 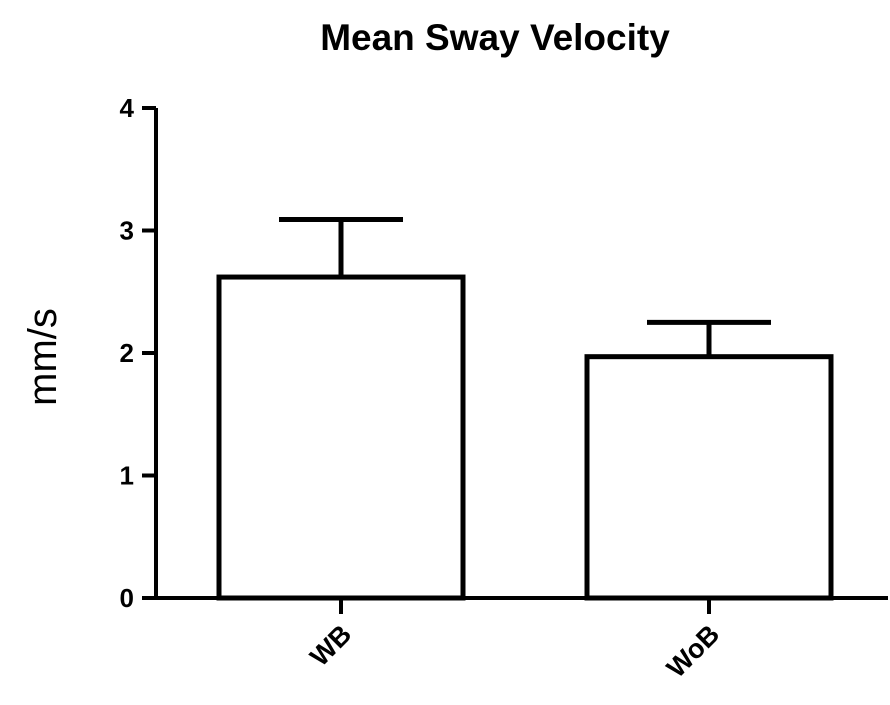 I want to click on y-tick-label: 2, so click(x=127, y=353).